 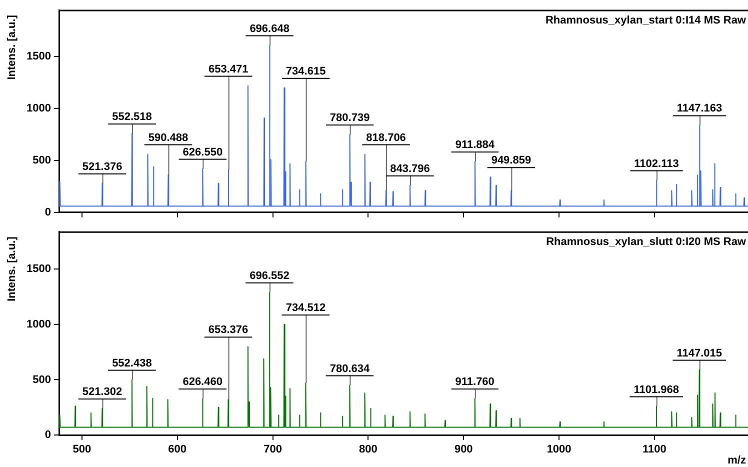 I want to click on annotation: 1147.163, so click(x=699, y=108).